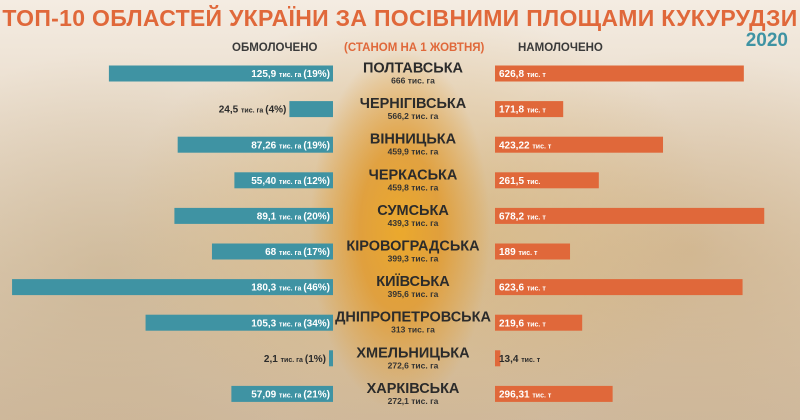 The image size is (800, 420). I want to click on harvested-label: 189 тис. т, so click(518, 252).